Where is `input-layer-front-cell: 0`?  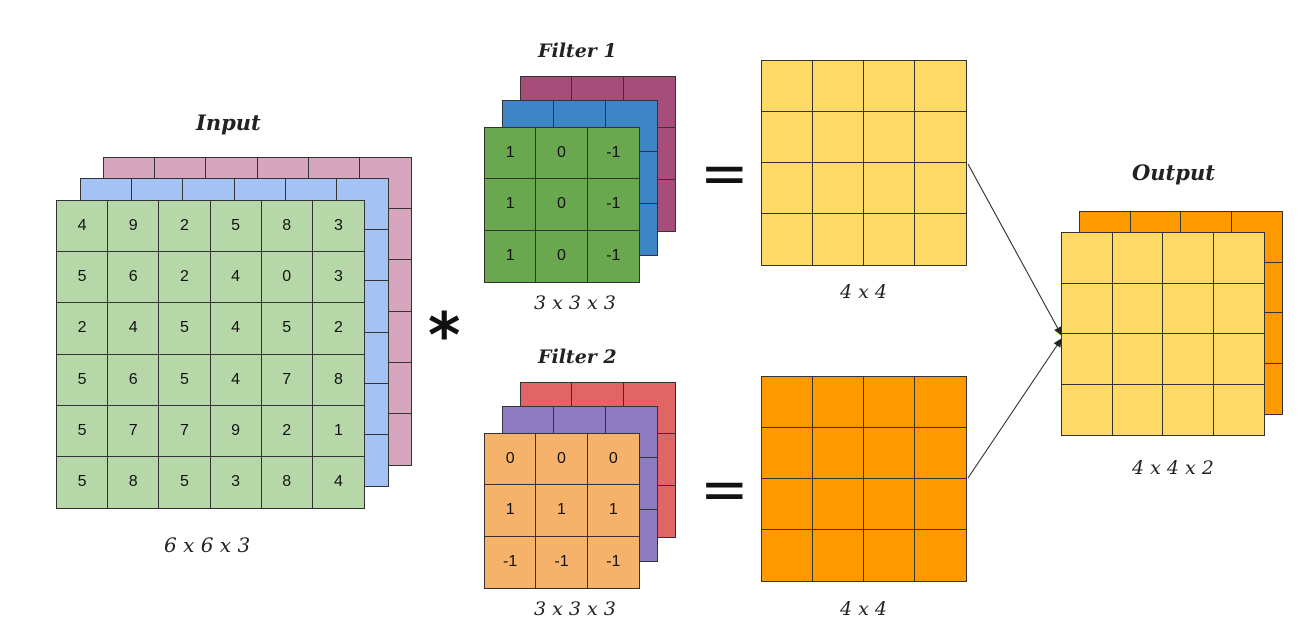 input-layer-front-cell: 0 is located at coordinates (287, 278).